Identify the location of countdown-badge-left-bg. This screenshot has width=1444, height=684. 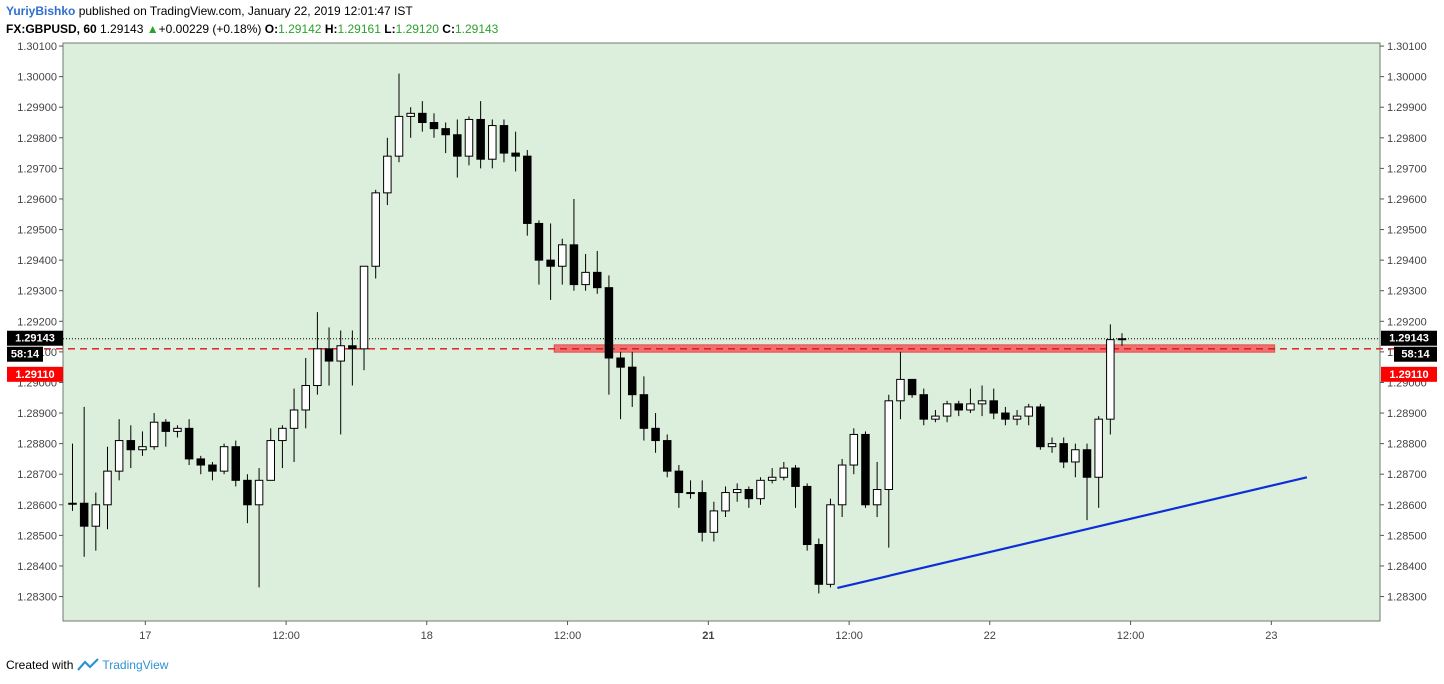
(25, 354).